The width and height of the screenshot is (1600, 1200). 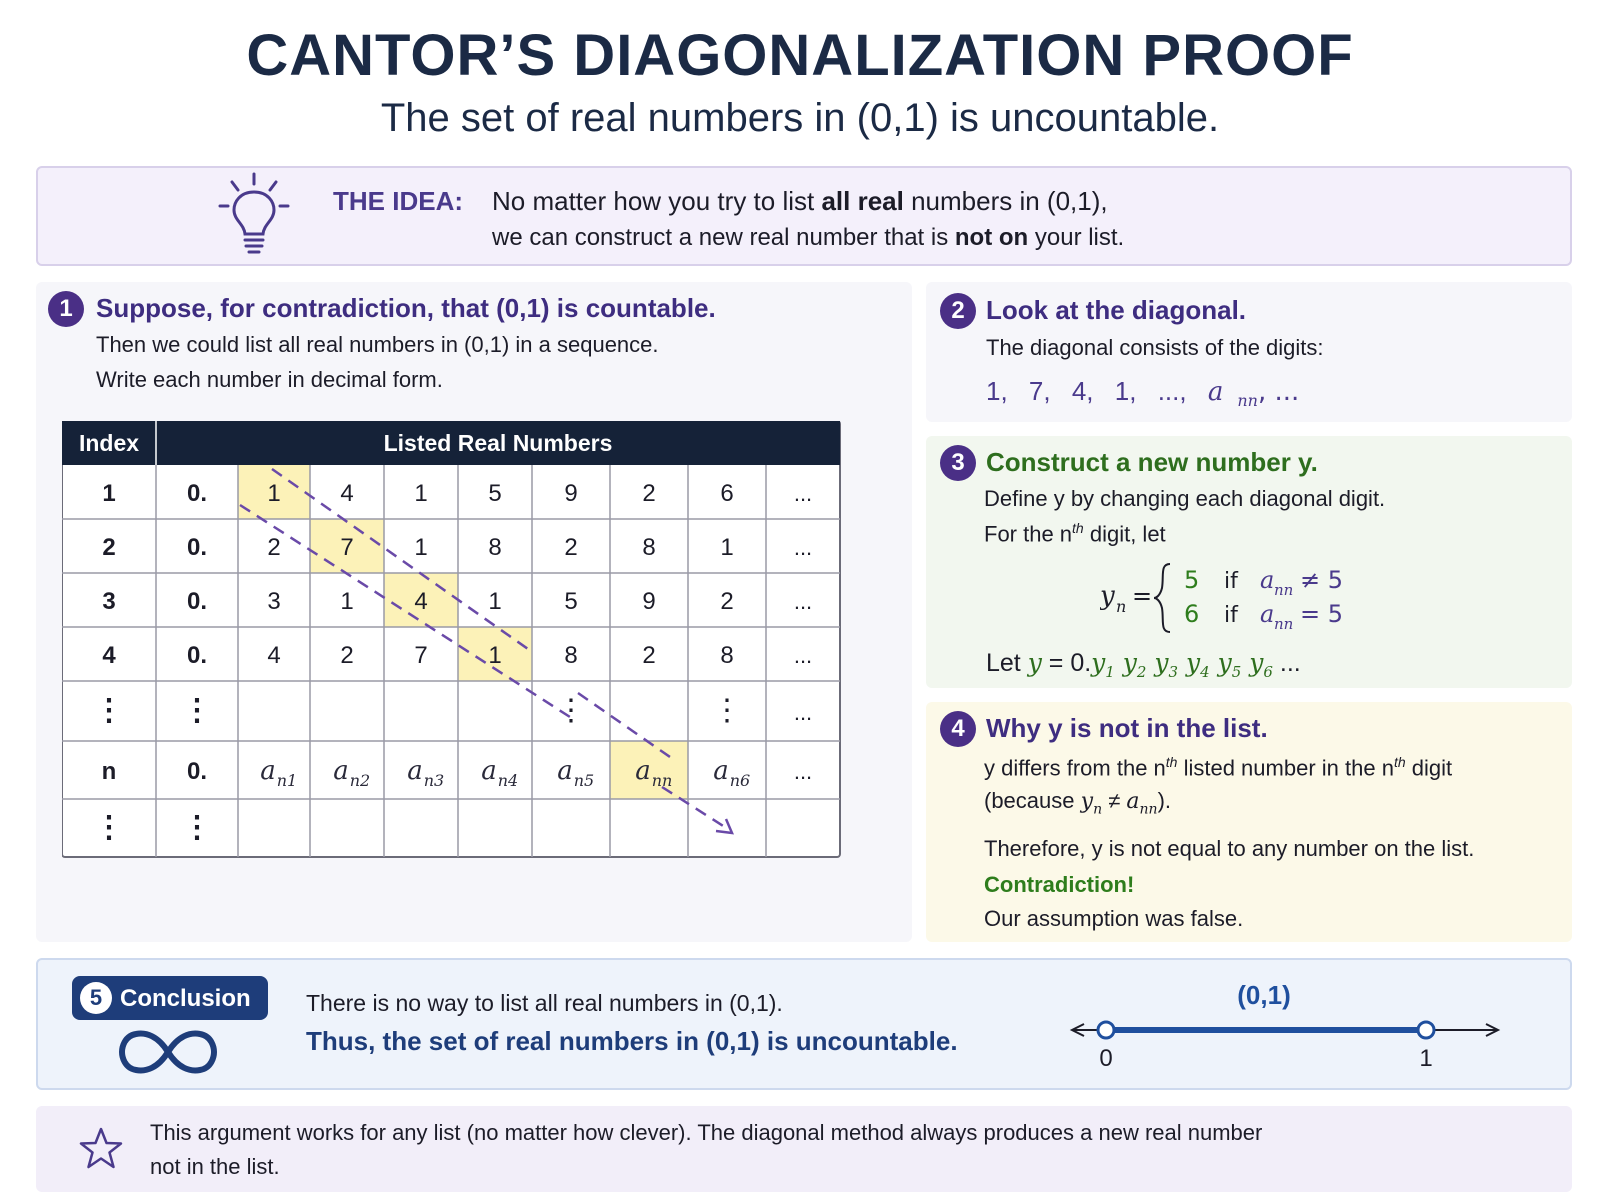 I want to click on table-row-index: 4, so click(x=109, y=655).